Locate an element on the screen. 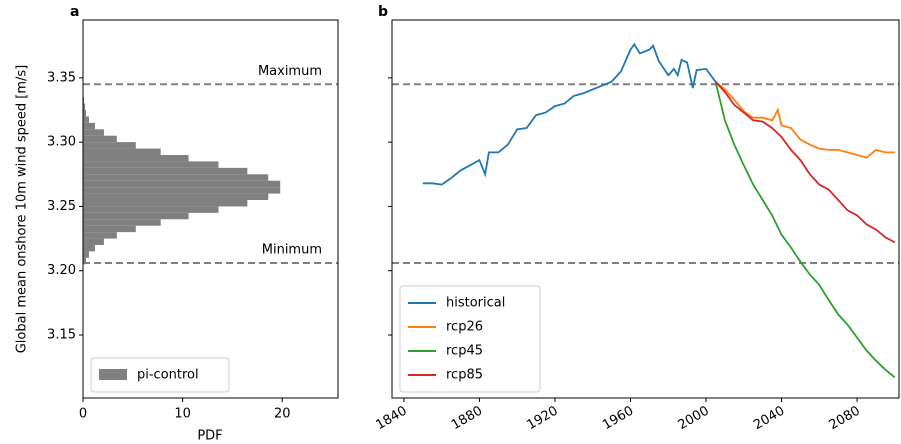 This screenshot has height=444, width=901. x-tick-label: 2040 is located at coordinates (769, 419).